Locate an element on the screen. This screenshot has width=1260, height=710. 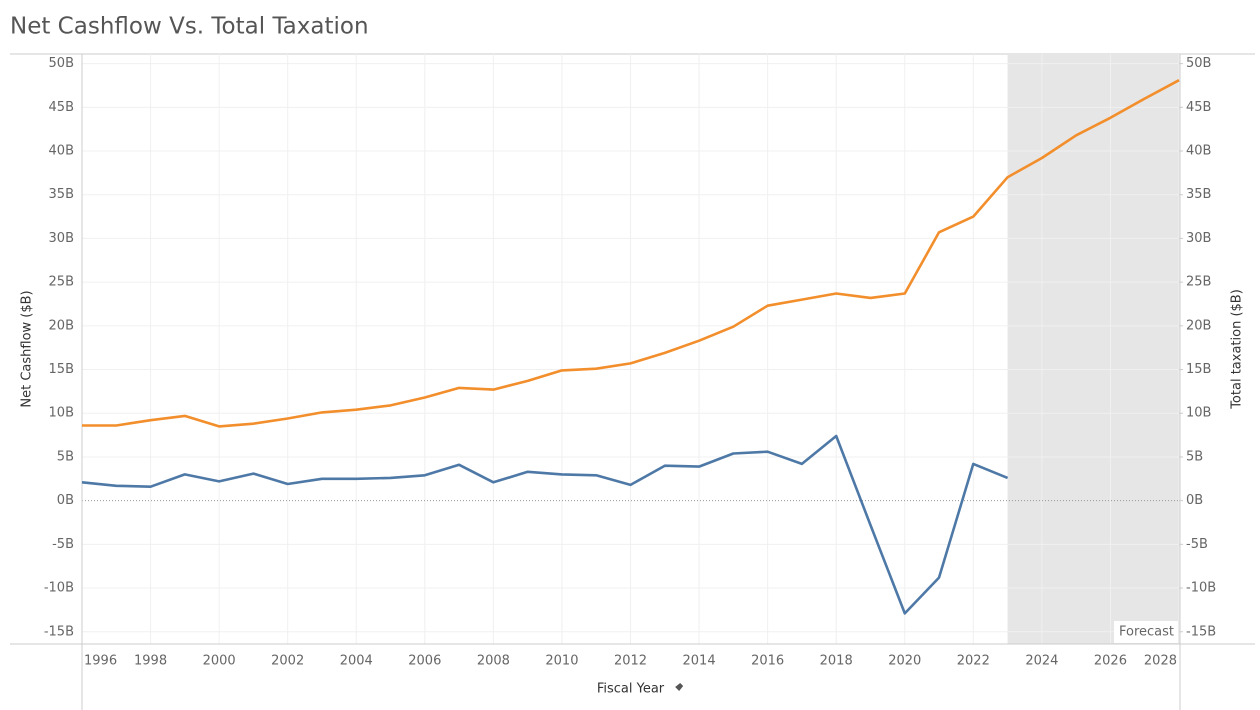
y-tick-label: 0B is located at coordinates (65, 500).